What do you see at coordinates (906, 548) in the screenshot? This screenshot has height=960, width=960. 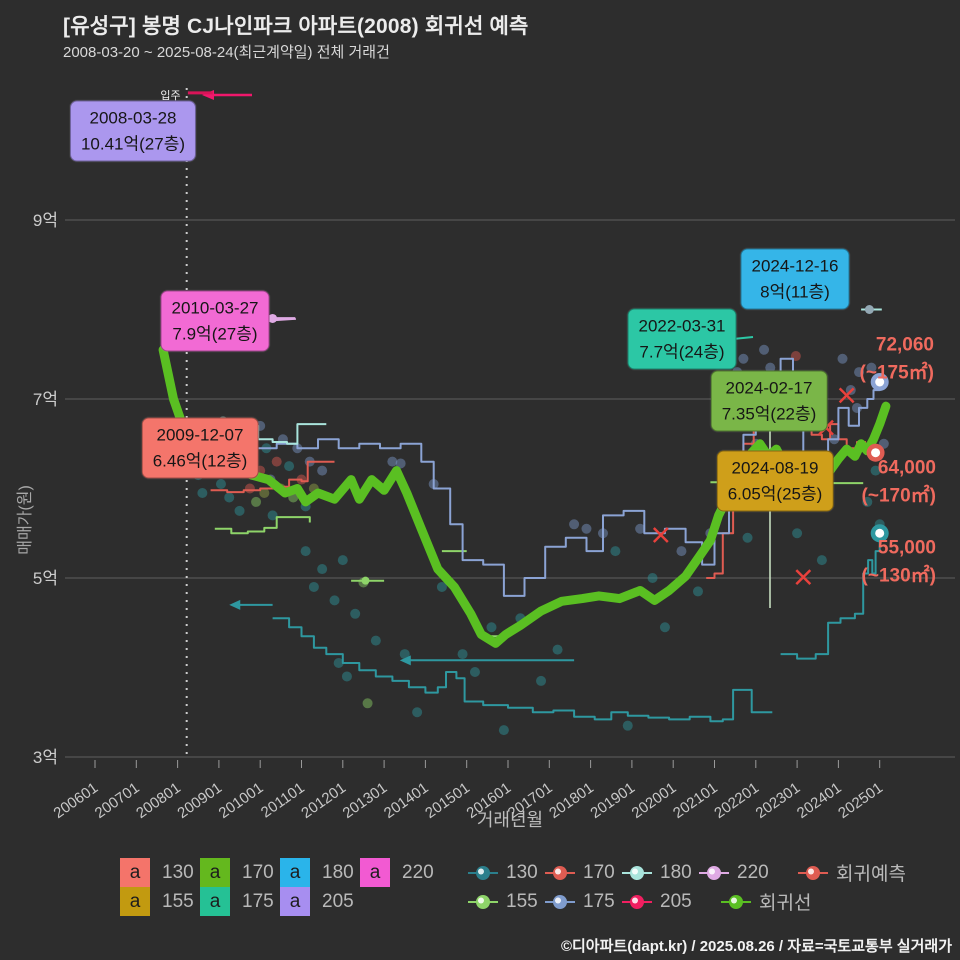 I see `price-value: 55,000` at bounding box center [906, 548].